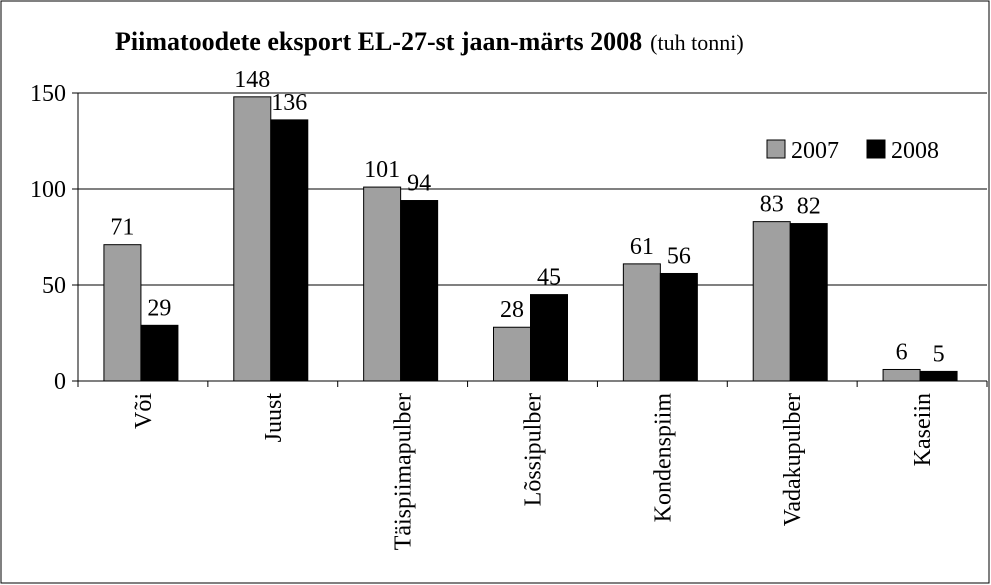 The image size is (991, 585). I want to click on data-label: 71, so click(122, 228).